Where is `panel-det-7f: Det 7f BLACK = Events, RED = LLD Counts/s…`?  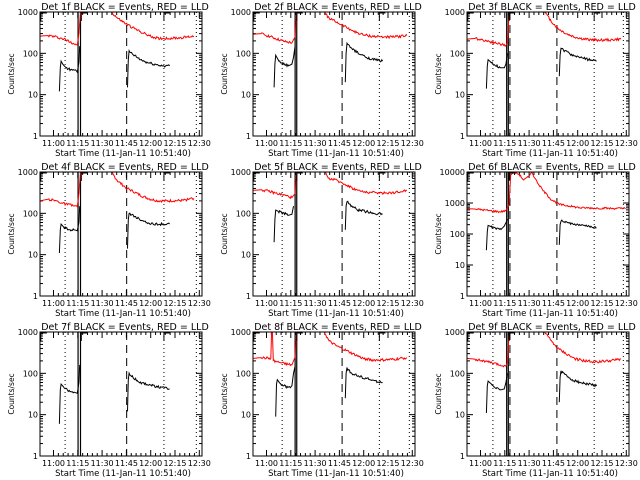 panel-det-7f: Det 7f BLACK = Events, RED = LLD Counts/s… is located at coordinates (109, 400).